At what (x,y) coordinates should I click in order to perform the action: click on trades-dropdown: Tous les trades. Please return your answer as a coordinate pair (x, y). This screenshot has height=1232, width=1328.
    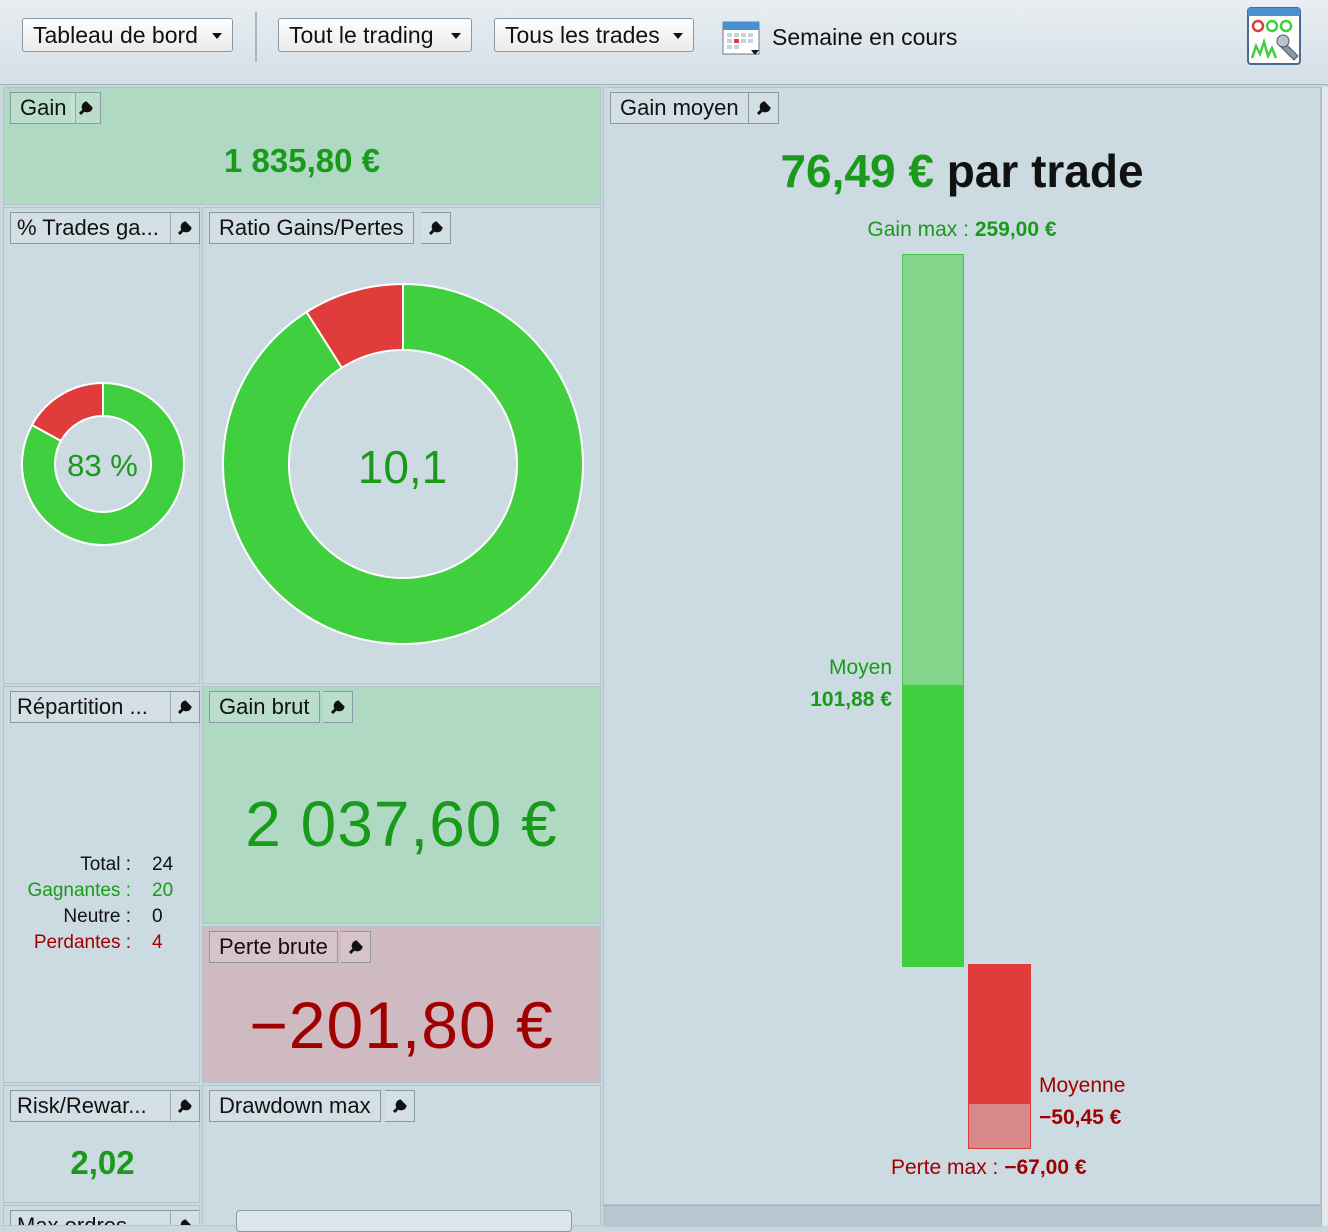
    Looking at the image, I should click on (594, 35).